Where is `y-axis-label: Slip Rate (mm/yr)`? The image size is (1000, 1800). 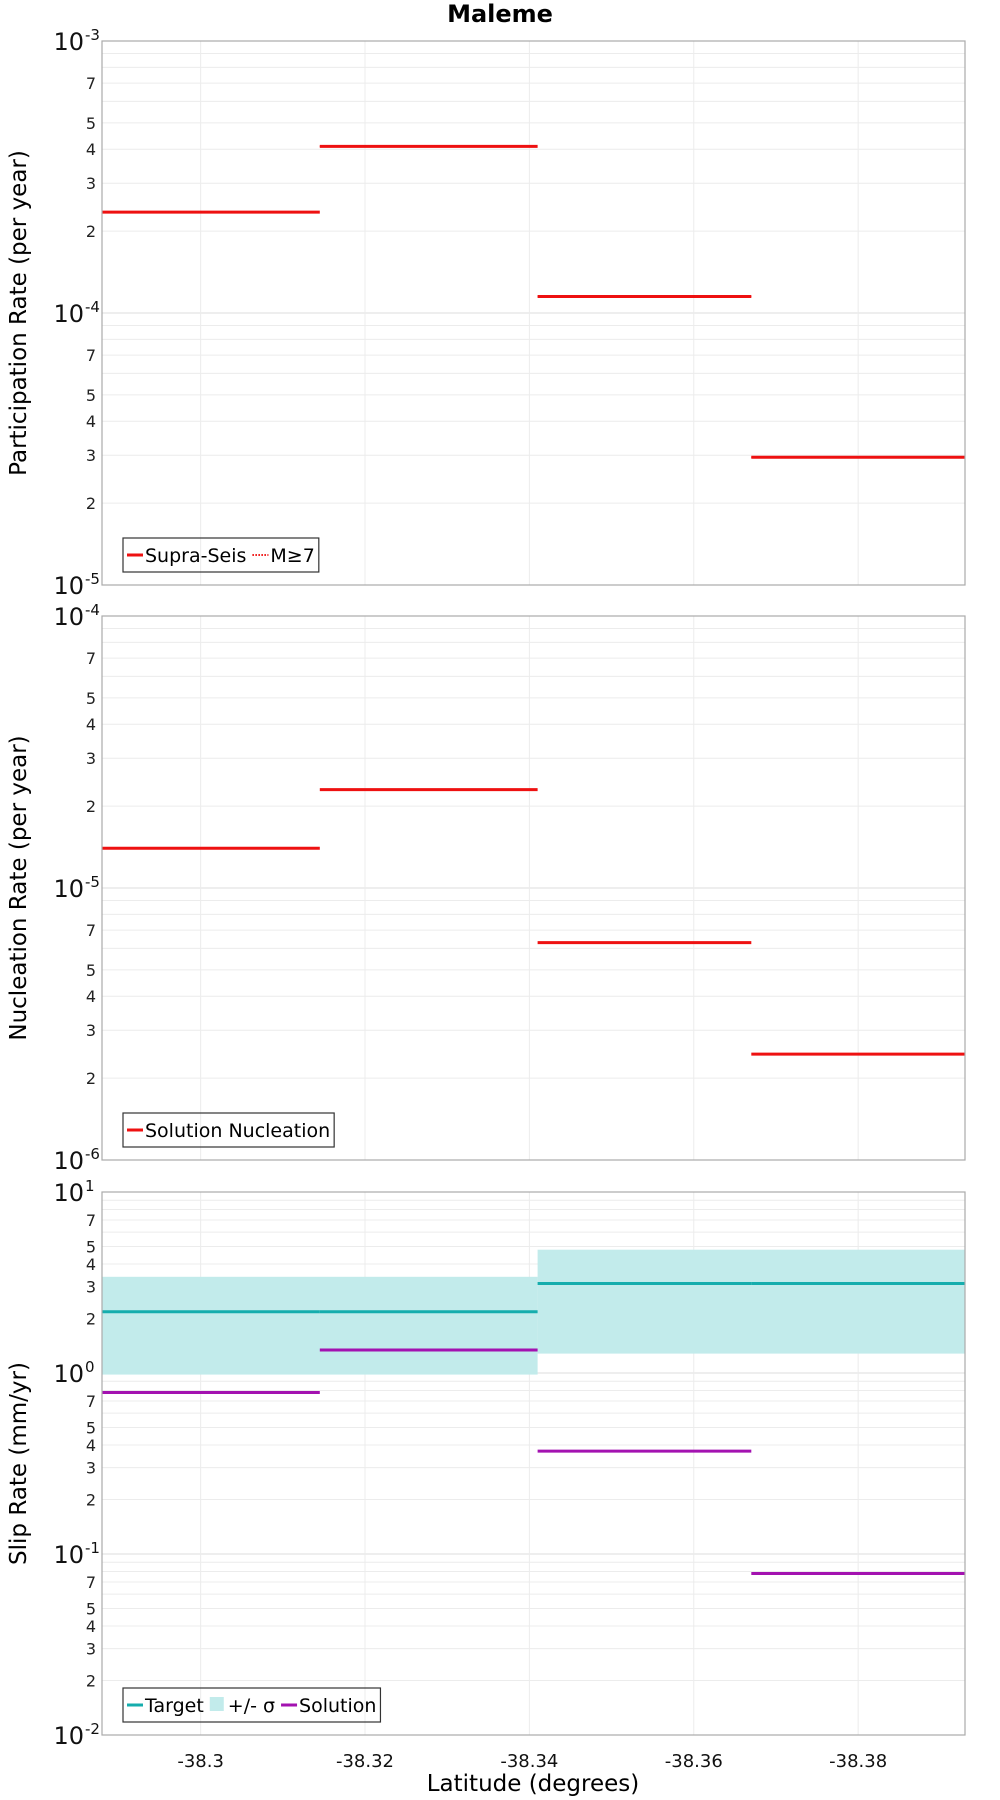 y-axis-label: Slip Rate (mm/yr) is located at coordinates (19, 1463).